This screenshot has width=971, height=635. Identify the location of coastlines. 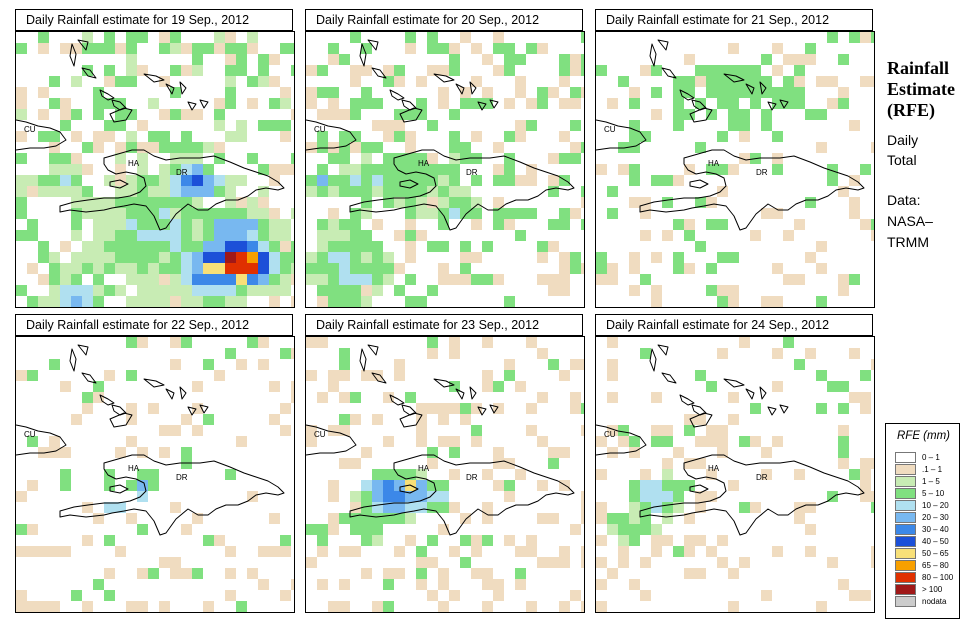
(730, 135).